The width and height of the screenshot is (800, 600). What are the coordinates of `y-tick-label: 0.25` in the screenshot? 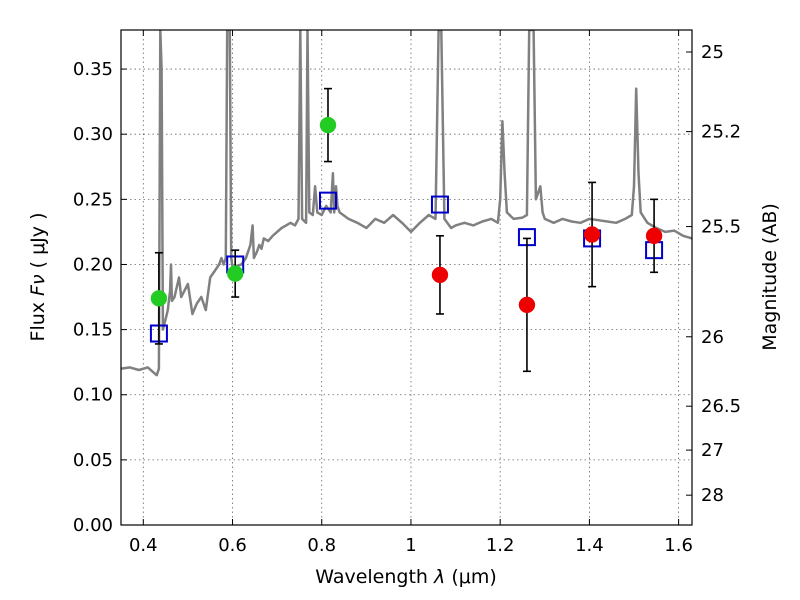 It's located at (93, 199).